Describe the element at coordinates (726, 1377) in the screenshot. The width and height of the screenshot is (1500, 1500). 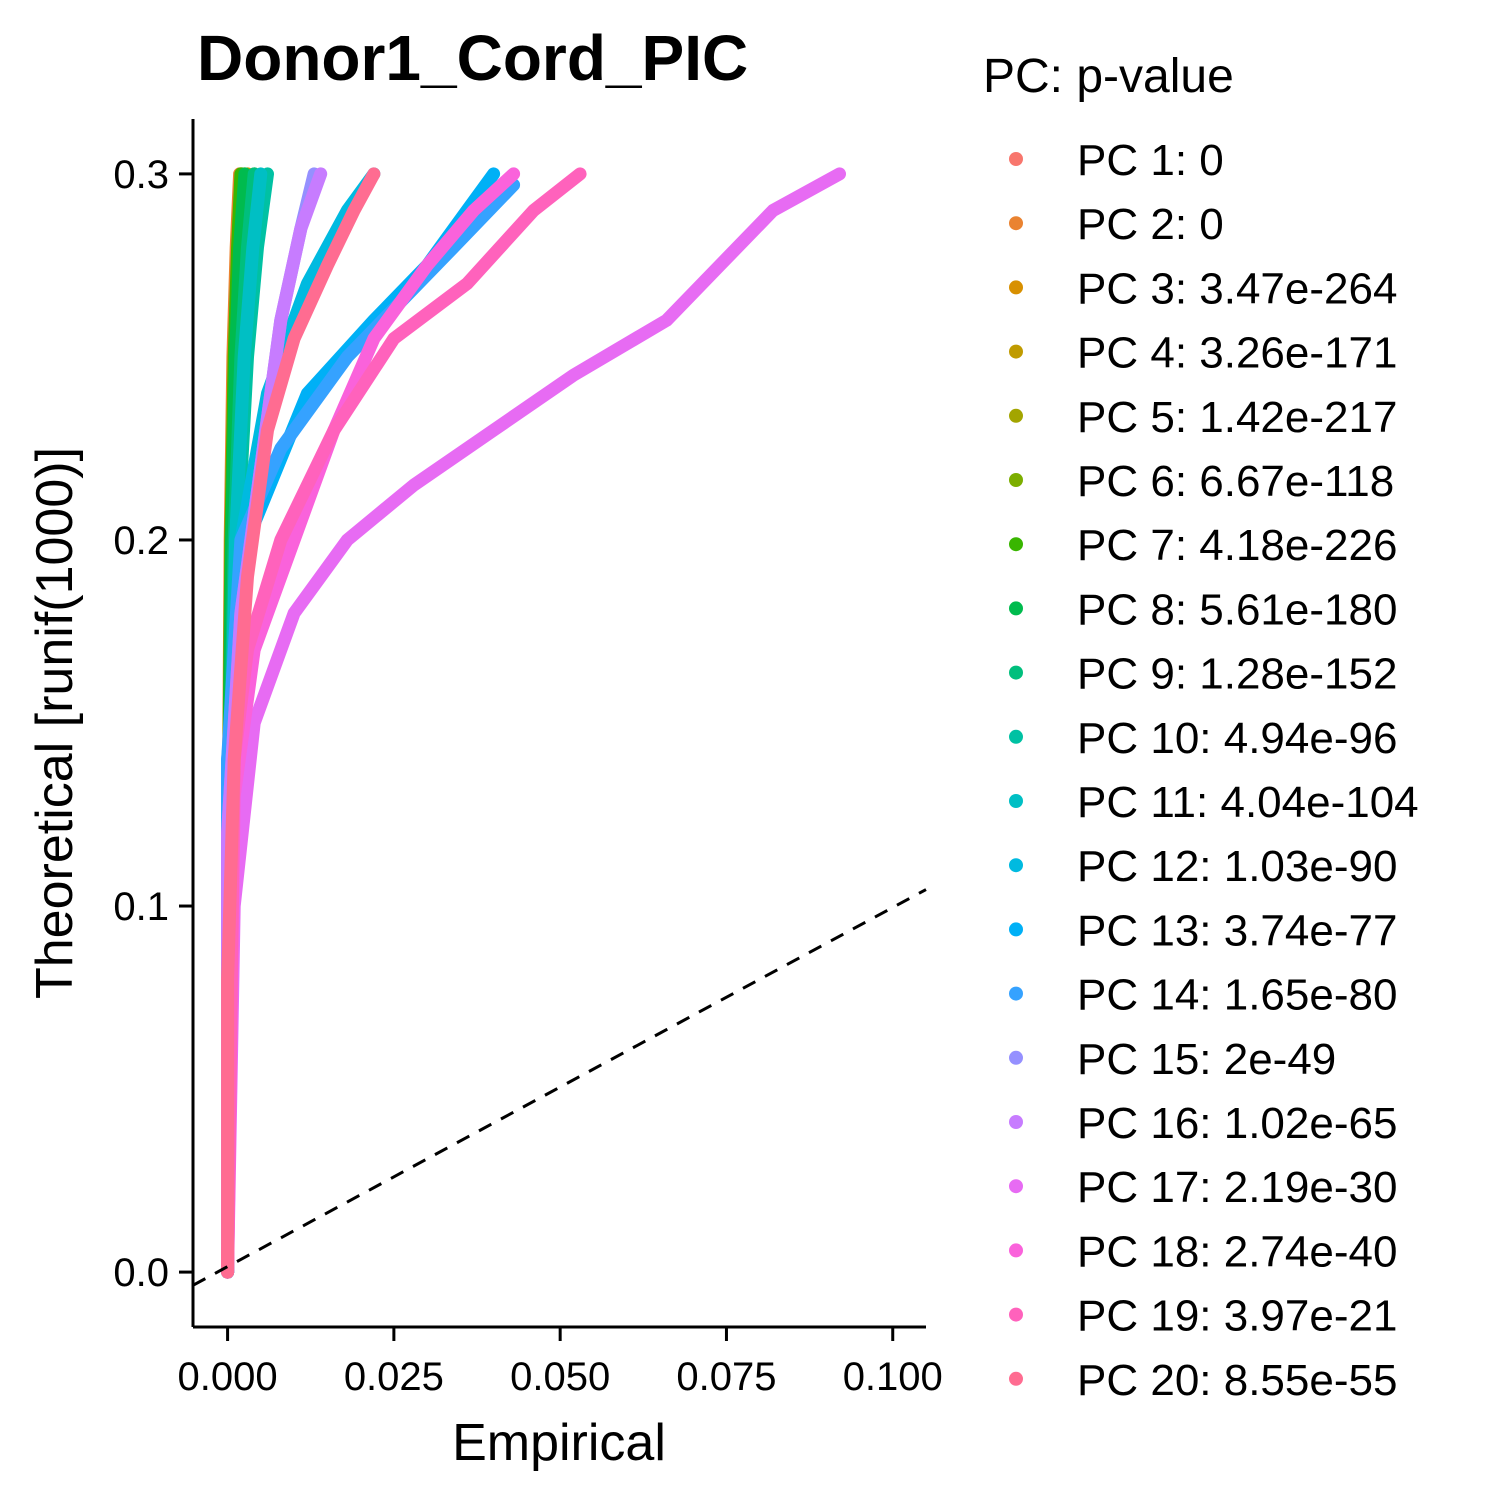
I see `x-tick-label: 0.075` at that location.